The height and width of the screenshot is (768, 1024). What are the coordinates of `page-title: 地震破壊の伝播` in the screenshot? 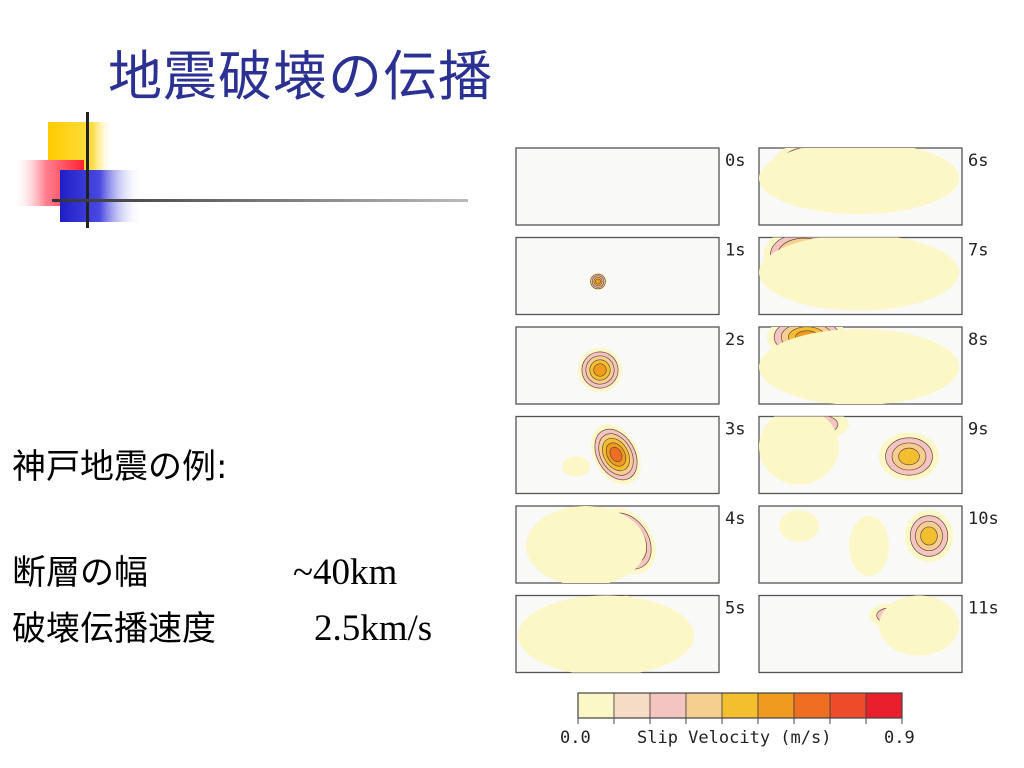 It's located at (300, 76).